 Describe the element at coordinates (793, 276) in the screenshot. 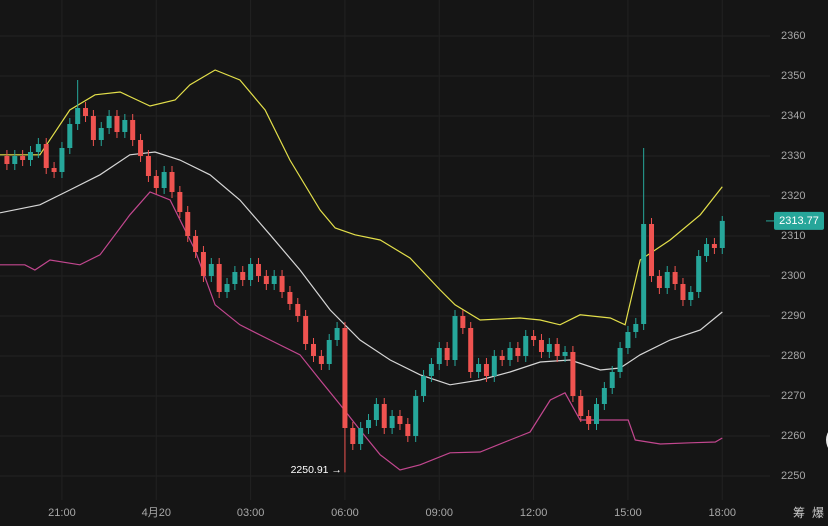

I see `y-tick-label: 2300` at that location.